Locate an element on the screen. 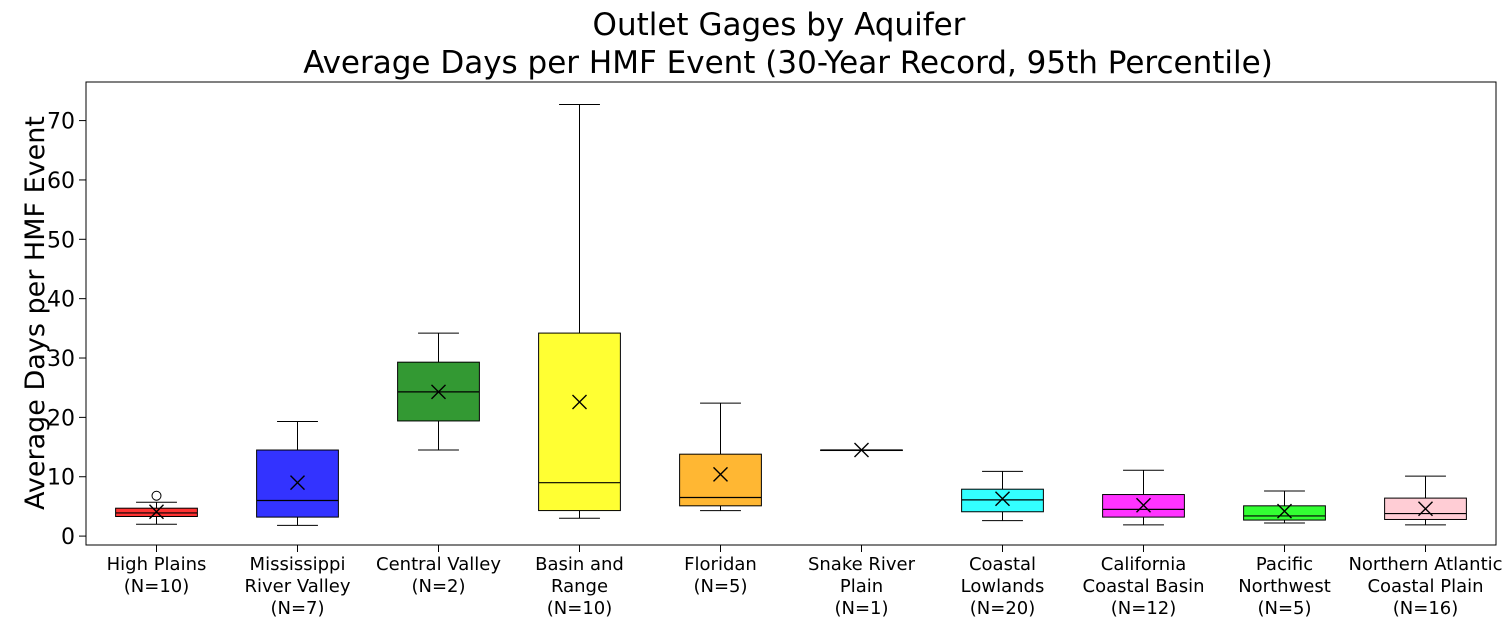  y-tick-label: 20 is located at coordinates (61, 418).